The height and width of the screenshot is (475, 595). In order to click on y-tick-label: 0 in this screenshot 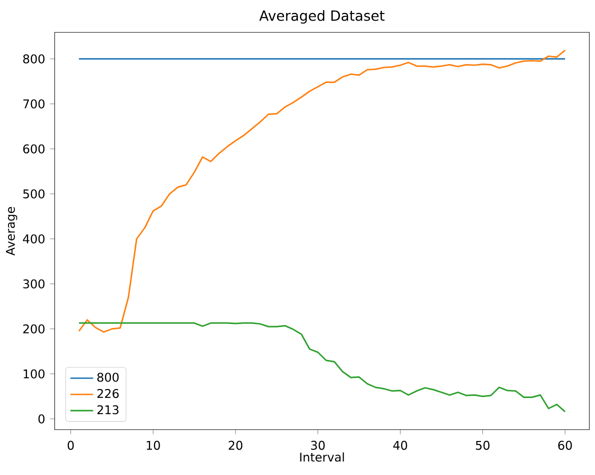, I will do `click(41, 419)`.